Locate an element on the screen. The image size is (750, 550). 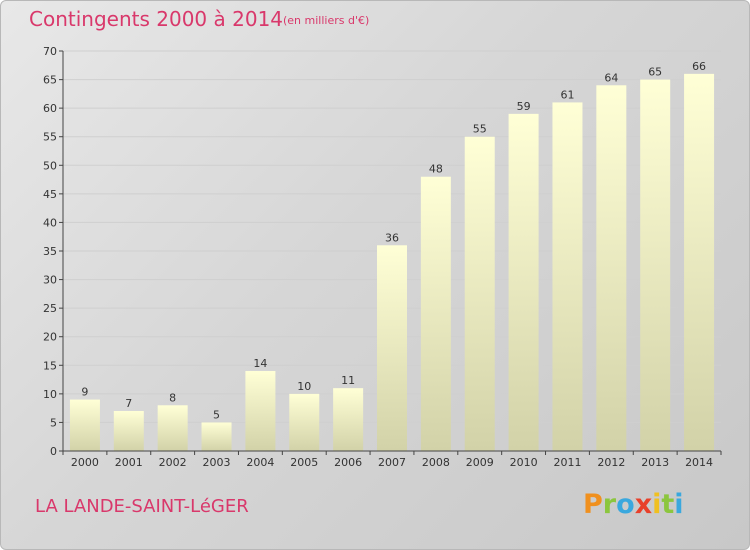
x-tick-label: 2014 is located at coordinates (699, 462).